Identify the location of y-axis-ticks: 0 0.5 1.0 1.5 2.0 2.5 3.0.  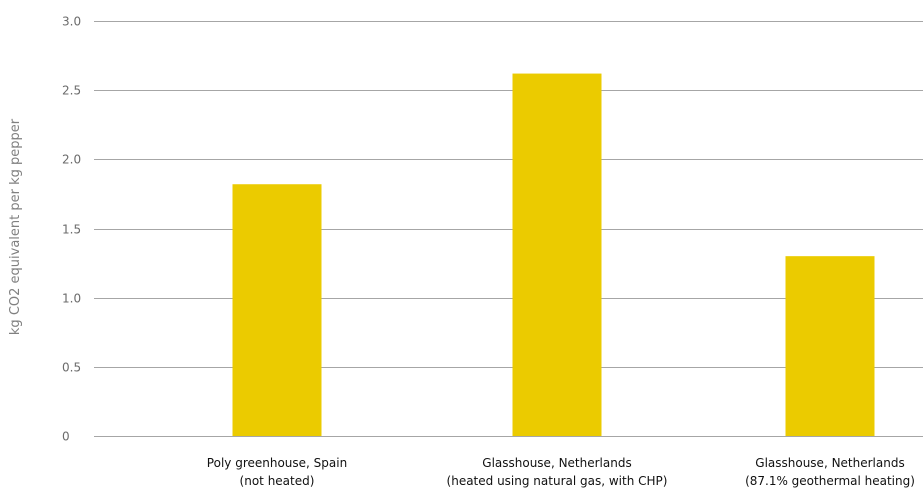
(71, 229).